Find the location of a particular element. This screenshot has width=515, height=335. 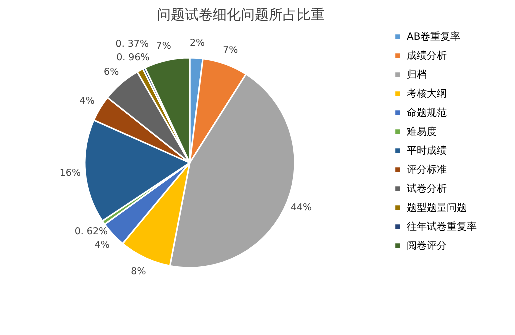

legend-label: 往年试卷重复率 is located at coordinates (442, 227).